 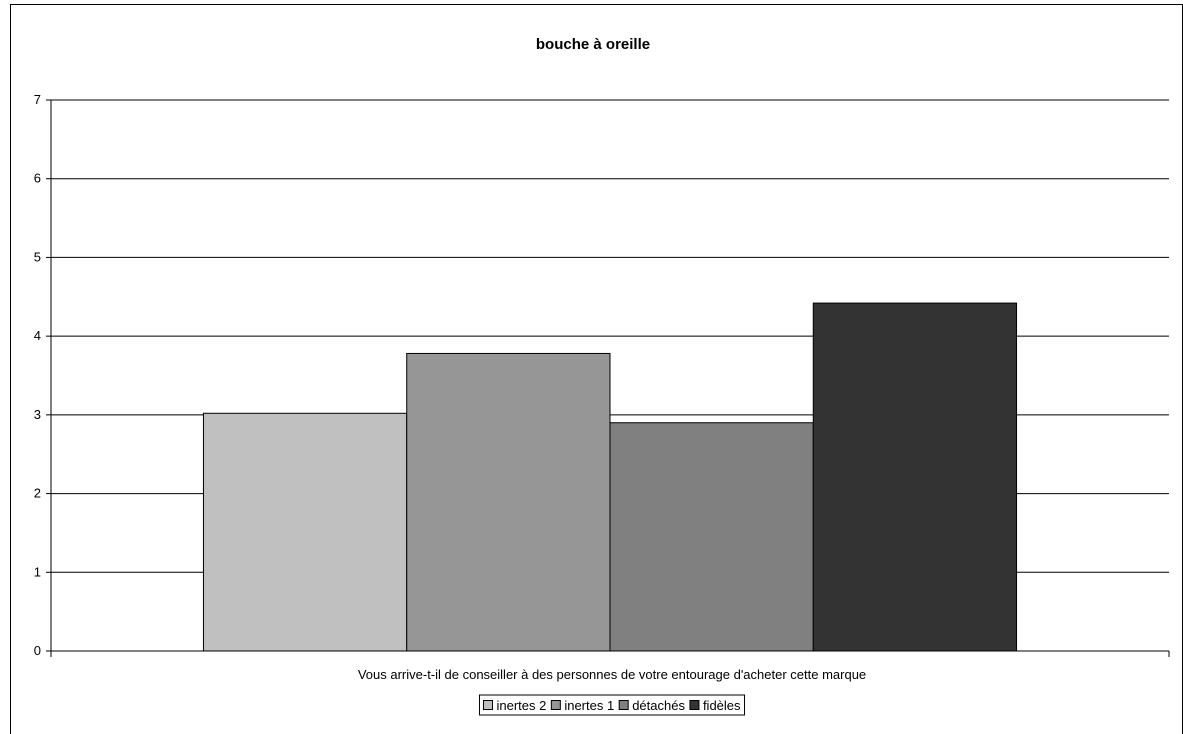 What do you see at coordinates (521, 705) in the screenshot?
I see `legend-label: inertes 2` at bounding box center [521, 705].